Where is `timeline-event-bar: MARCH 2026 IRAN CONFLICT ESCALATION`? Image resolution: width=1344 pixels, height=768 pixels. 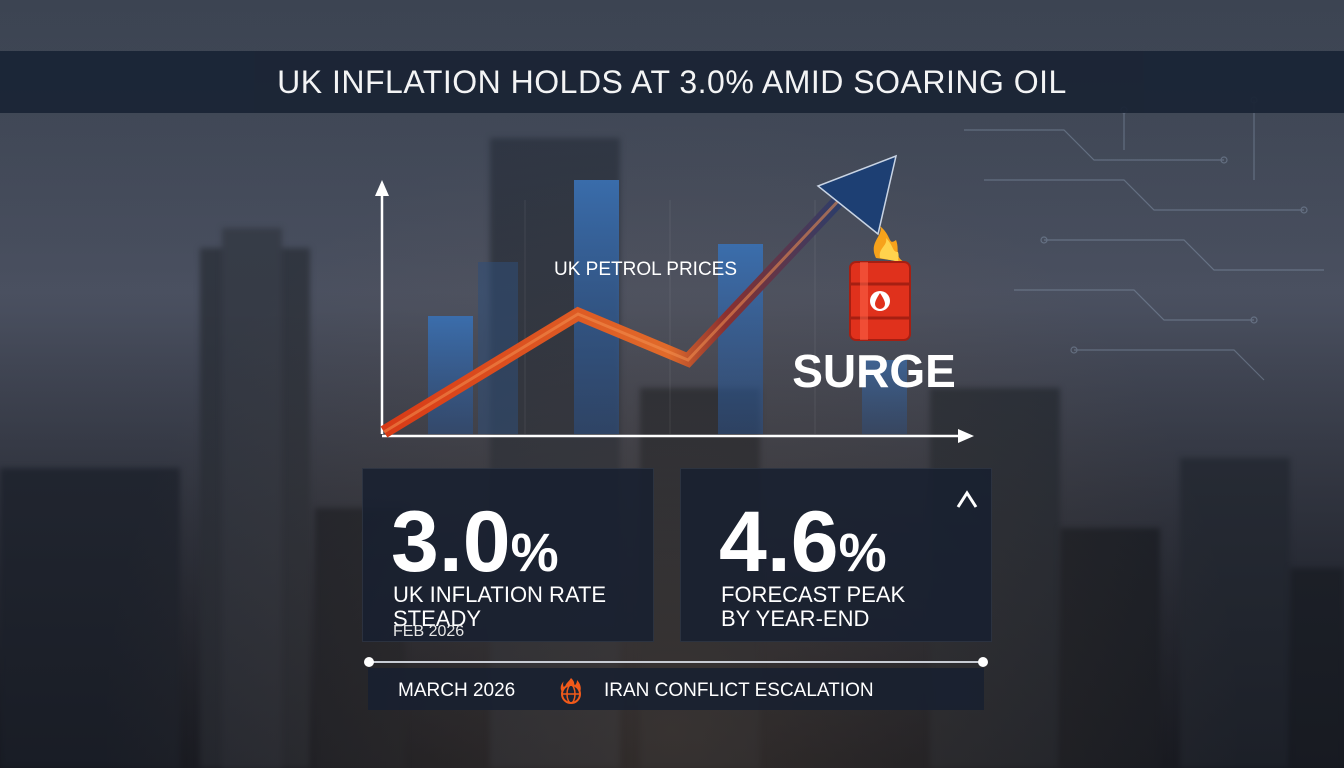 timeline-event-bar: MARCH 2026 IRAN CONFLICT ESCALATION is located at coordinates (676, 689).